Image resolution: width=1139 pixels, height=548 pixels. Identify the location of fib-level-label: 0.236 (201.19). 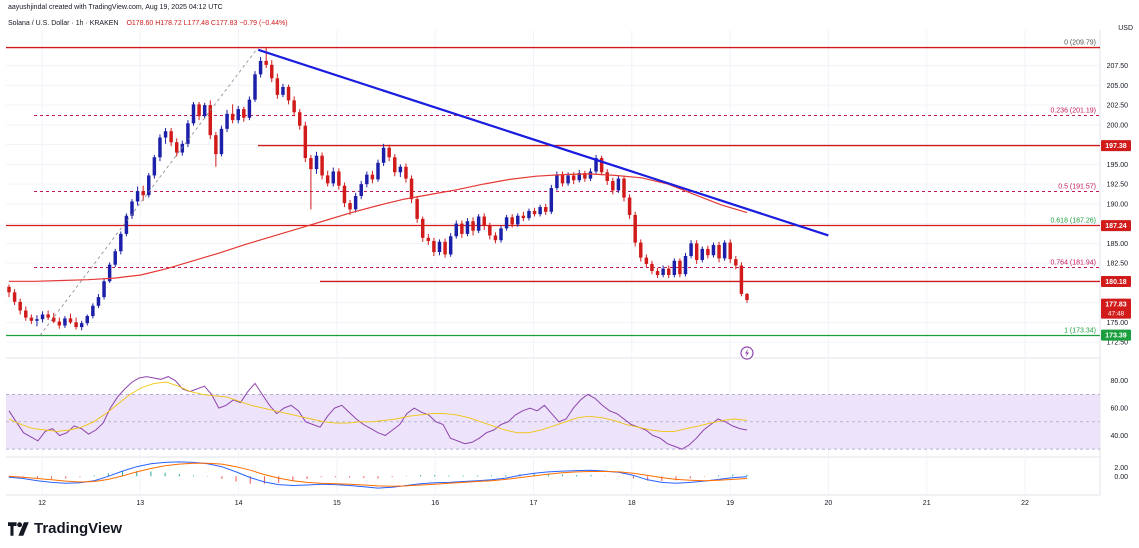
(1073, 110).